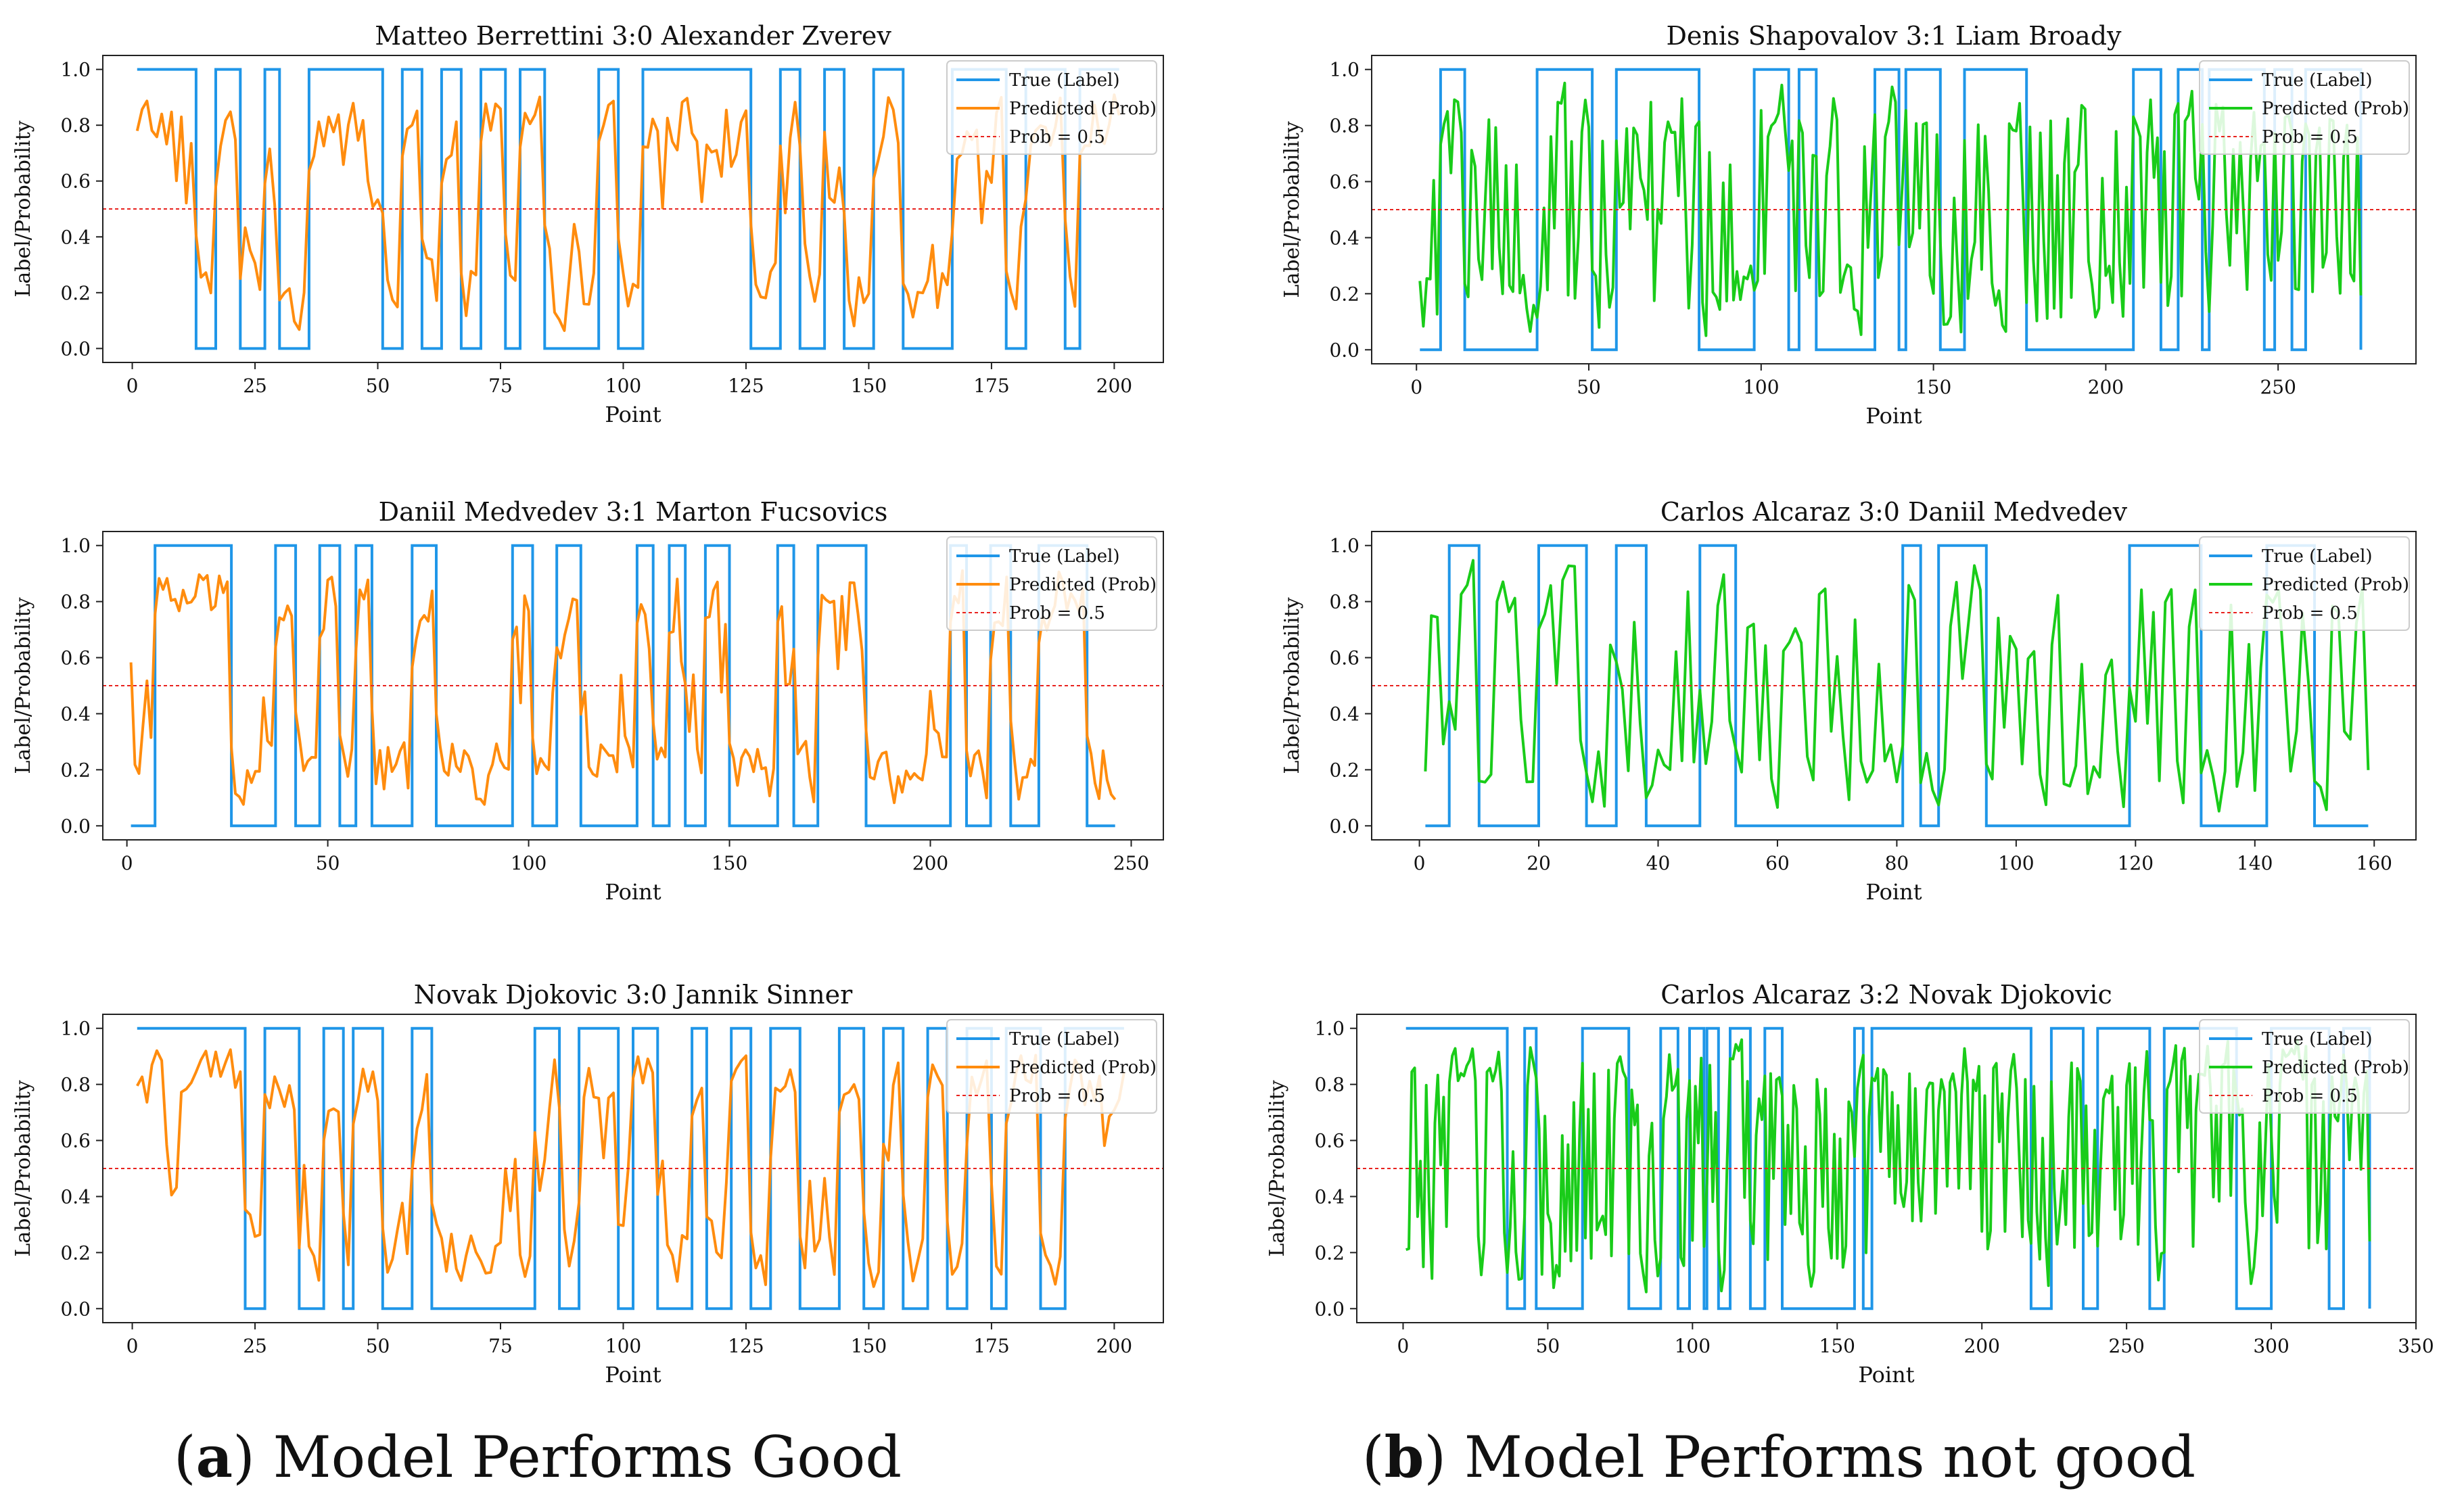  I want to click on chart-title: Novak Djokovic 3:0 Jannik Sinner, so click(633, 995).